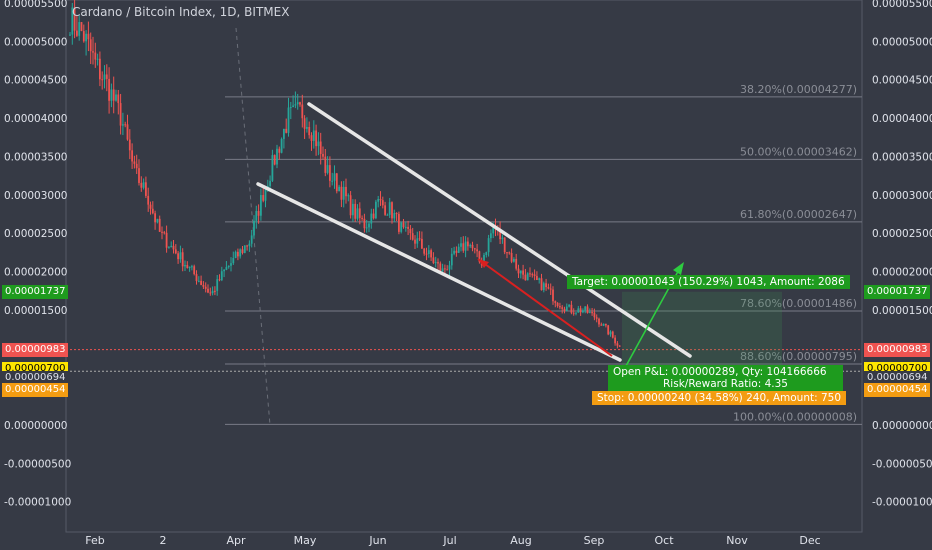 This screenshot has height=550, width=932. What do you see at coordinates (35, 42) in the screenshot?
I see `left-axis-tick: 0.00005000` at bounding box center [35, 42].